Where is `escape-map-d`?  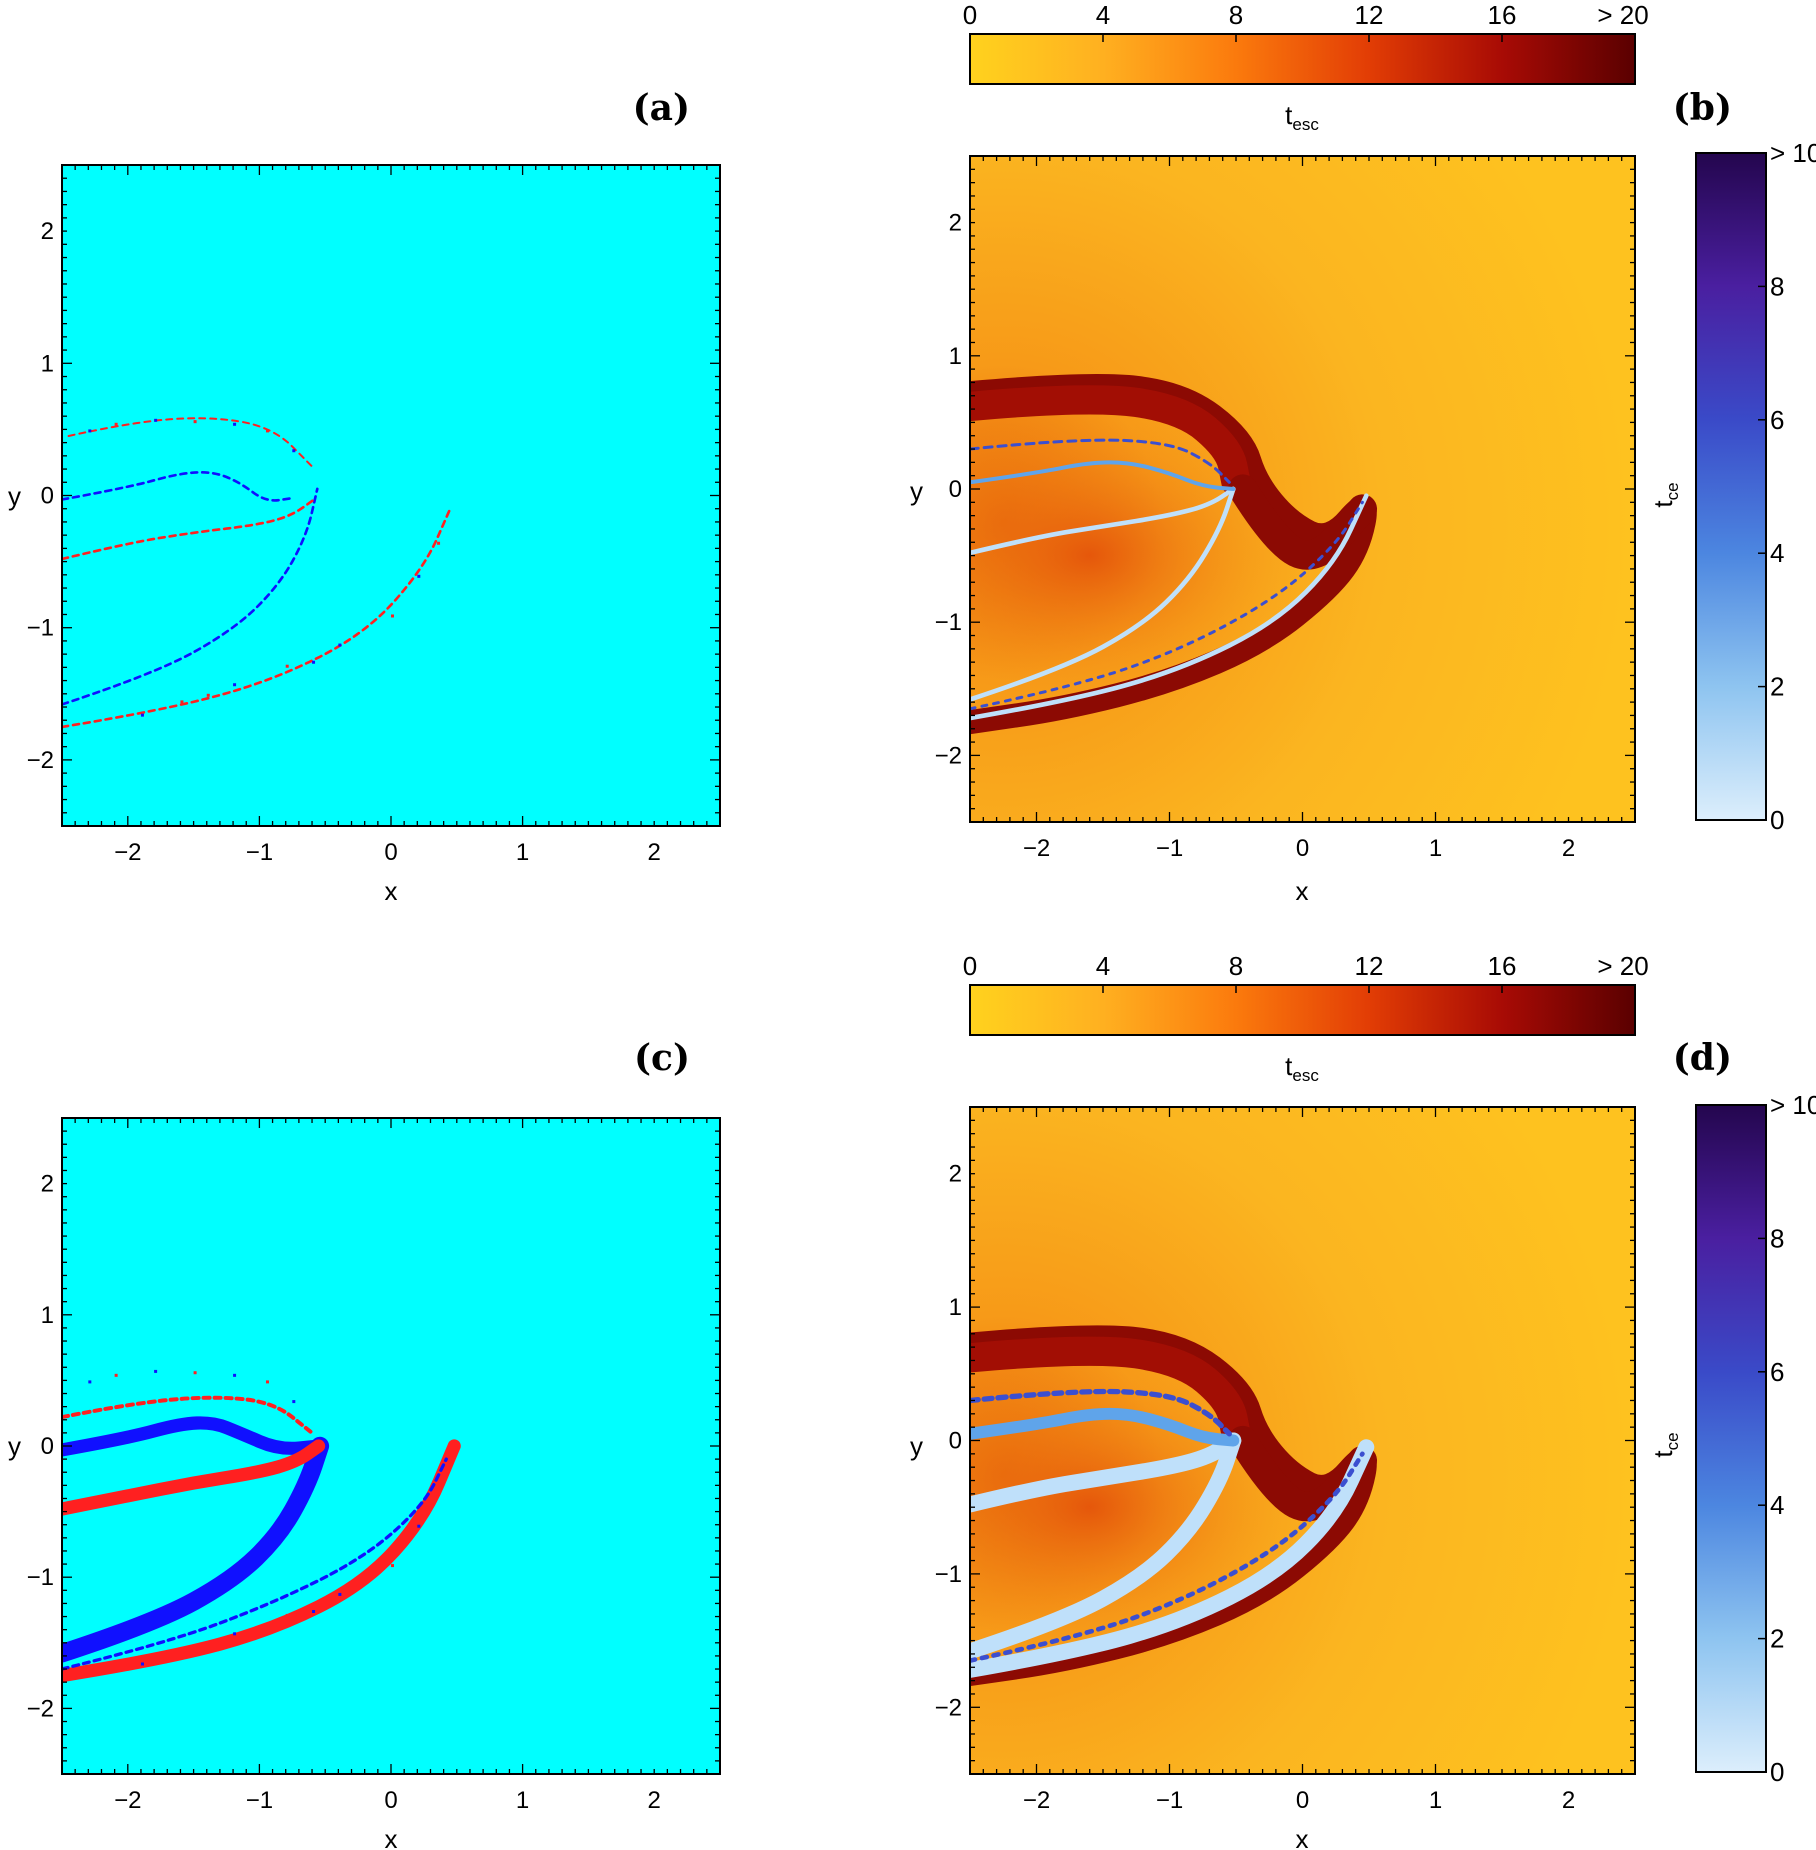
escape-map-d is located at coordinates (1302, 1440).